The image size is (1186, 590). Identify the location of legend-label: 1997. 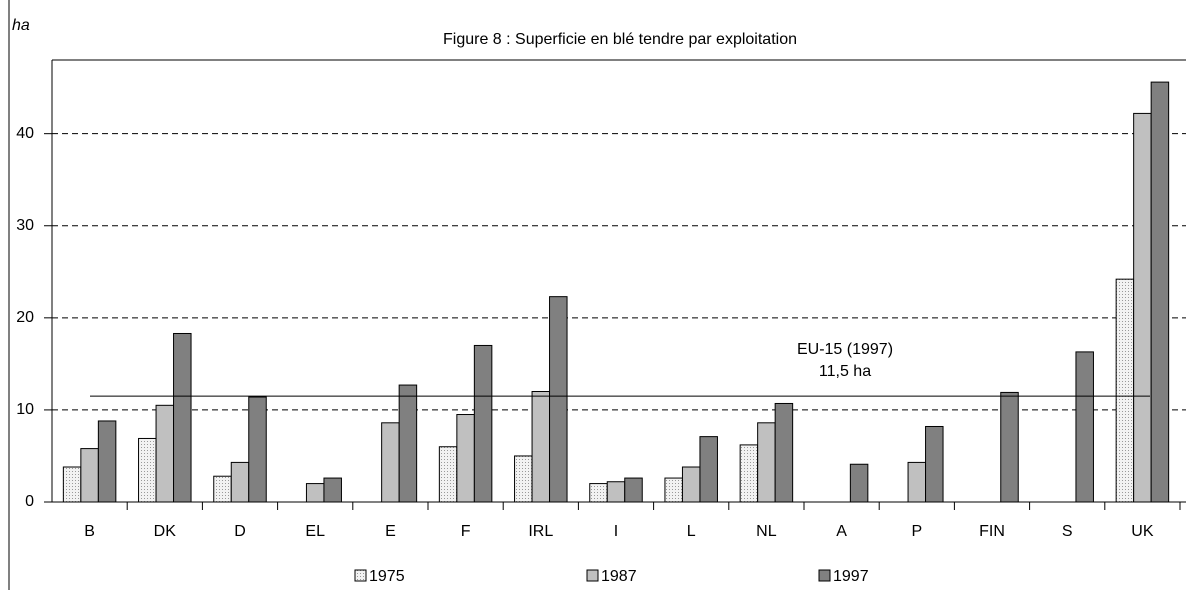
(851, 576).